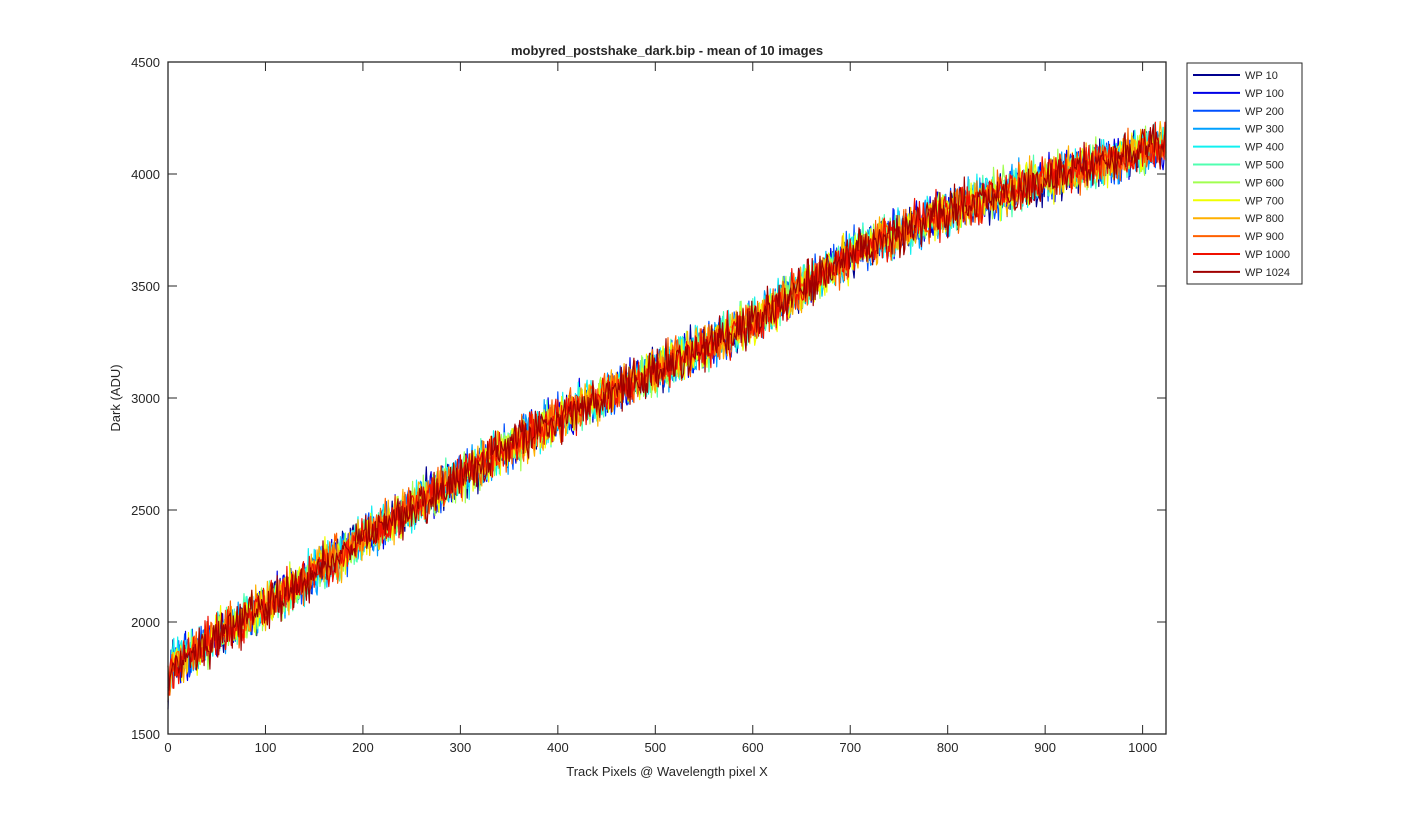 This screenshot has height=830, width=1425. What do you see at coordinates (1264, 183) in the screenshot?
I see `legend-label: WP 600` at bounding box center [1264, 183].